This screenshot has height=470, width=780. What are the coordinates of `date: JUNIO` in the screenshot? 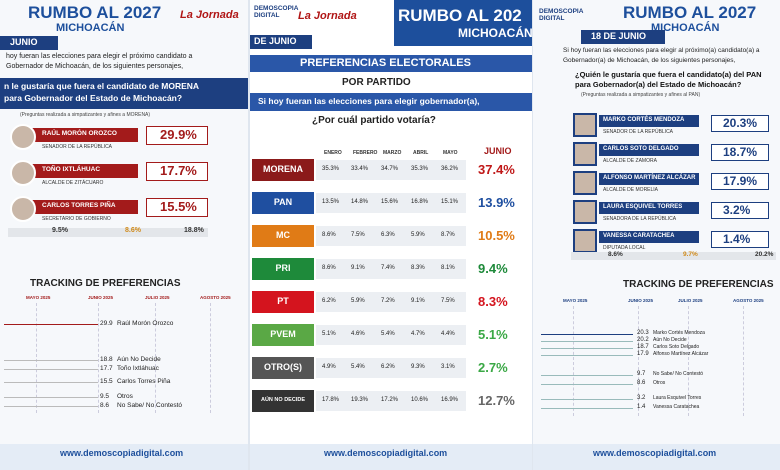 It's located at (24, 42).